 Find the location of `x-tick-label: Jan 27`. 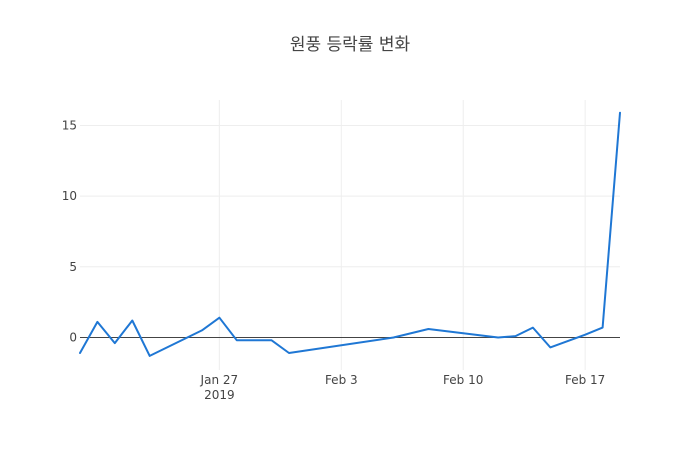

x-tick-label: Jan 27 is located at coordinates (219, 380).